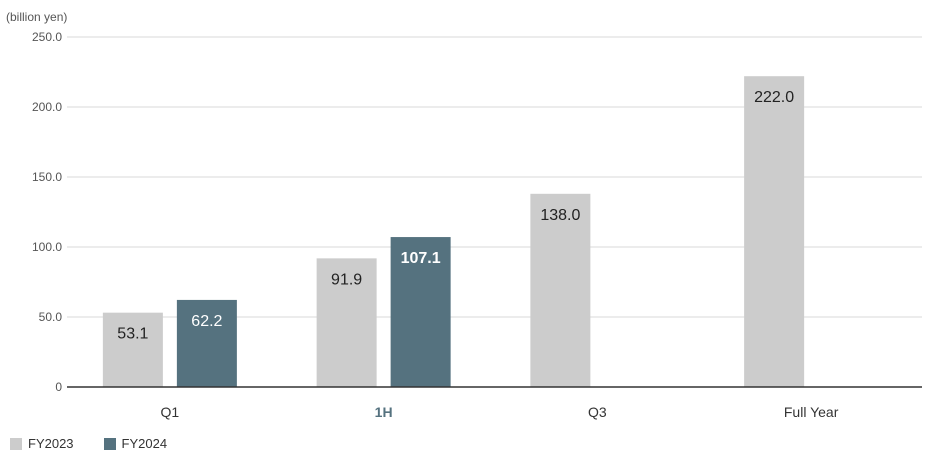  I want to click on bar-fy2023-q1, so click(132, 349).